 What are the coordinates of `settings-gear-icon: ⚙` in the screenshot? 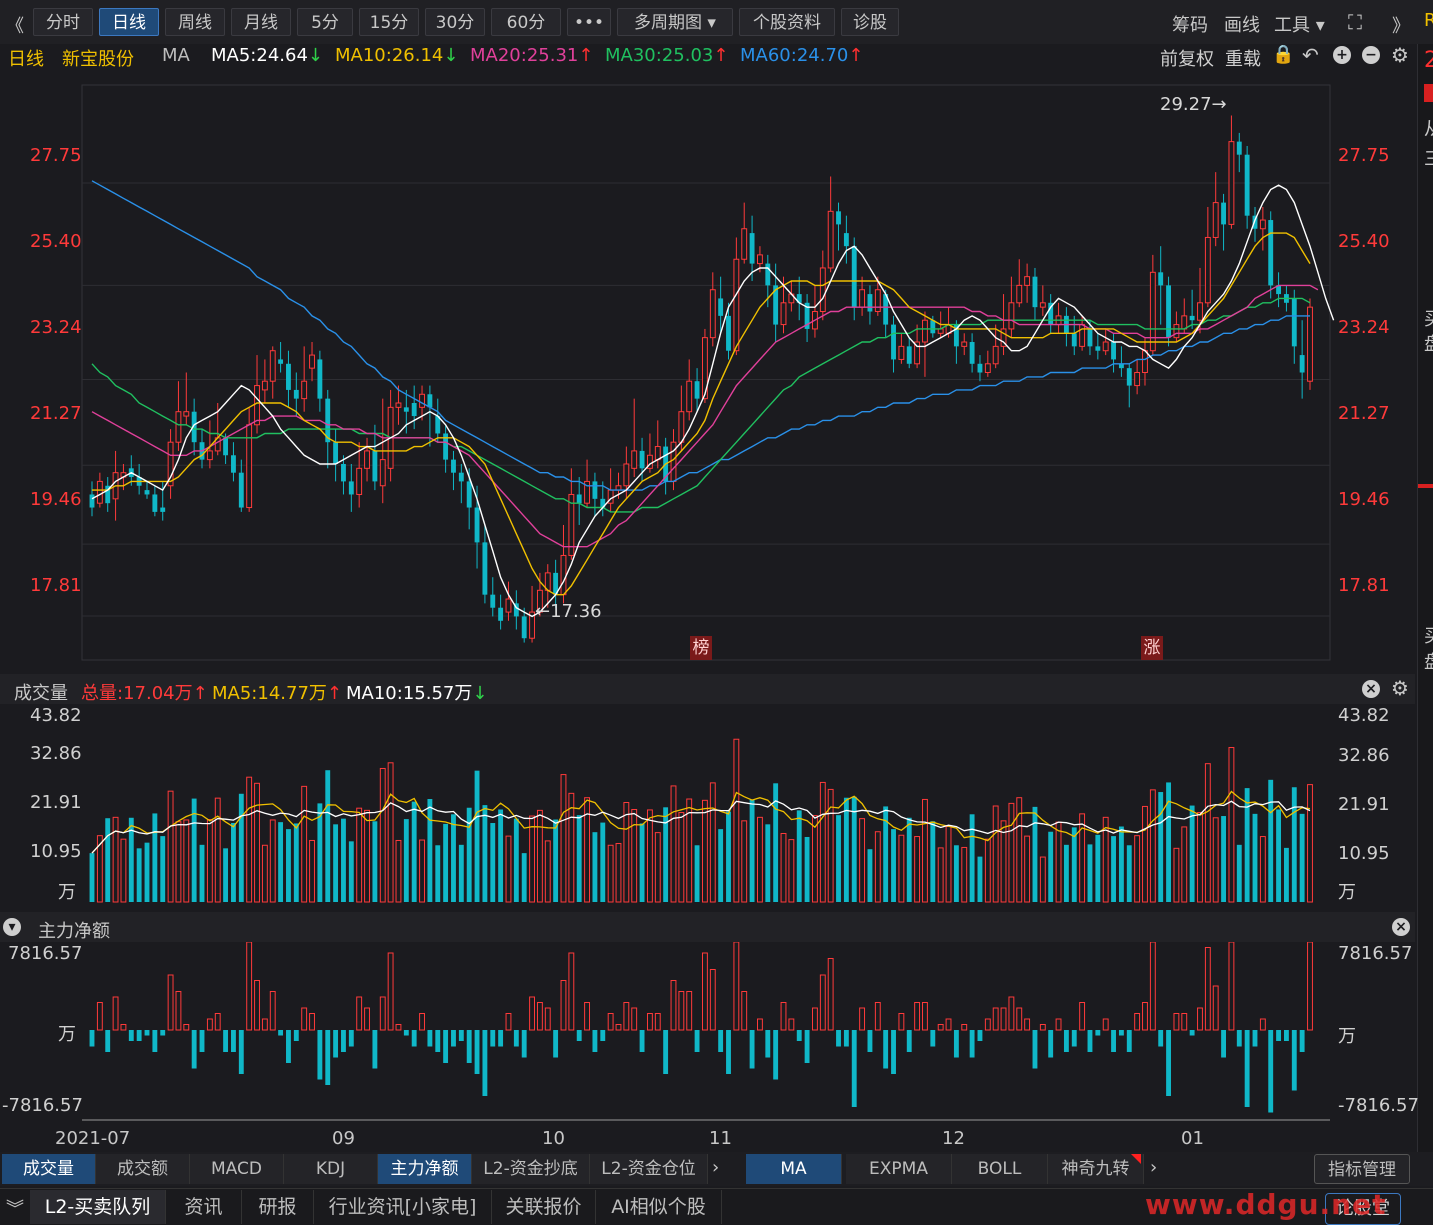 It's located at (1400, 55).